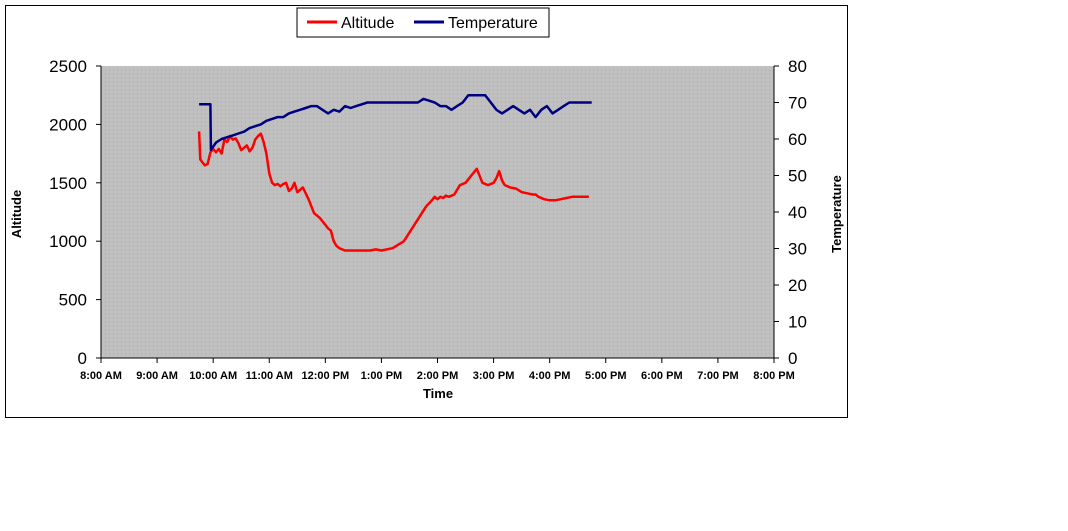 Image resolution: width=1068 pixels, height=531 pixels. Describe the element at coordinates (797, 66) in the screenshot. I see `right-y-tick-label: 80` at that location.